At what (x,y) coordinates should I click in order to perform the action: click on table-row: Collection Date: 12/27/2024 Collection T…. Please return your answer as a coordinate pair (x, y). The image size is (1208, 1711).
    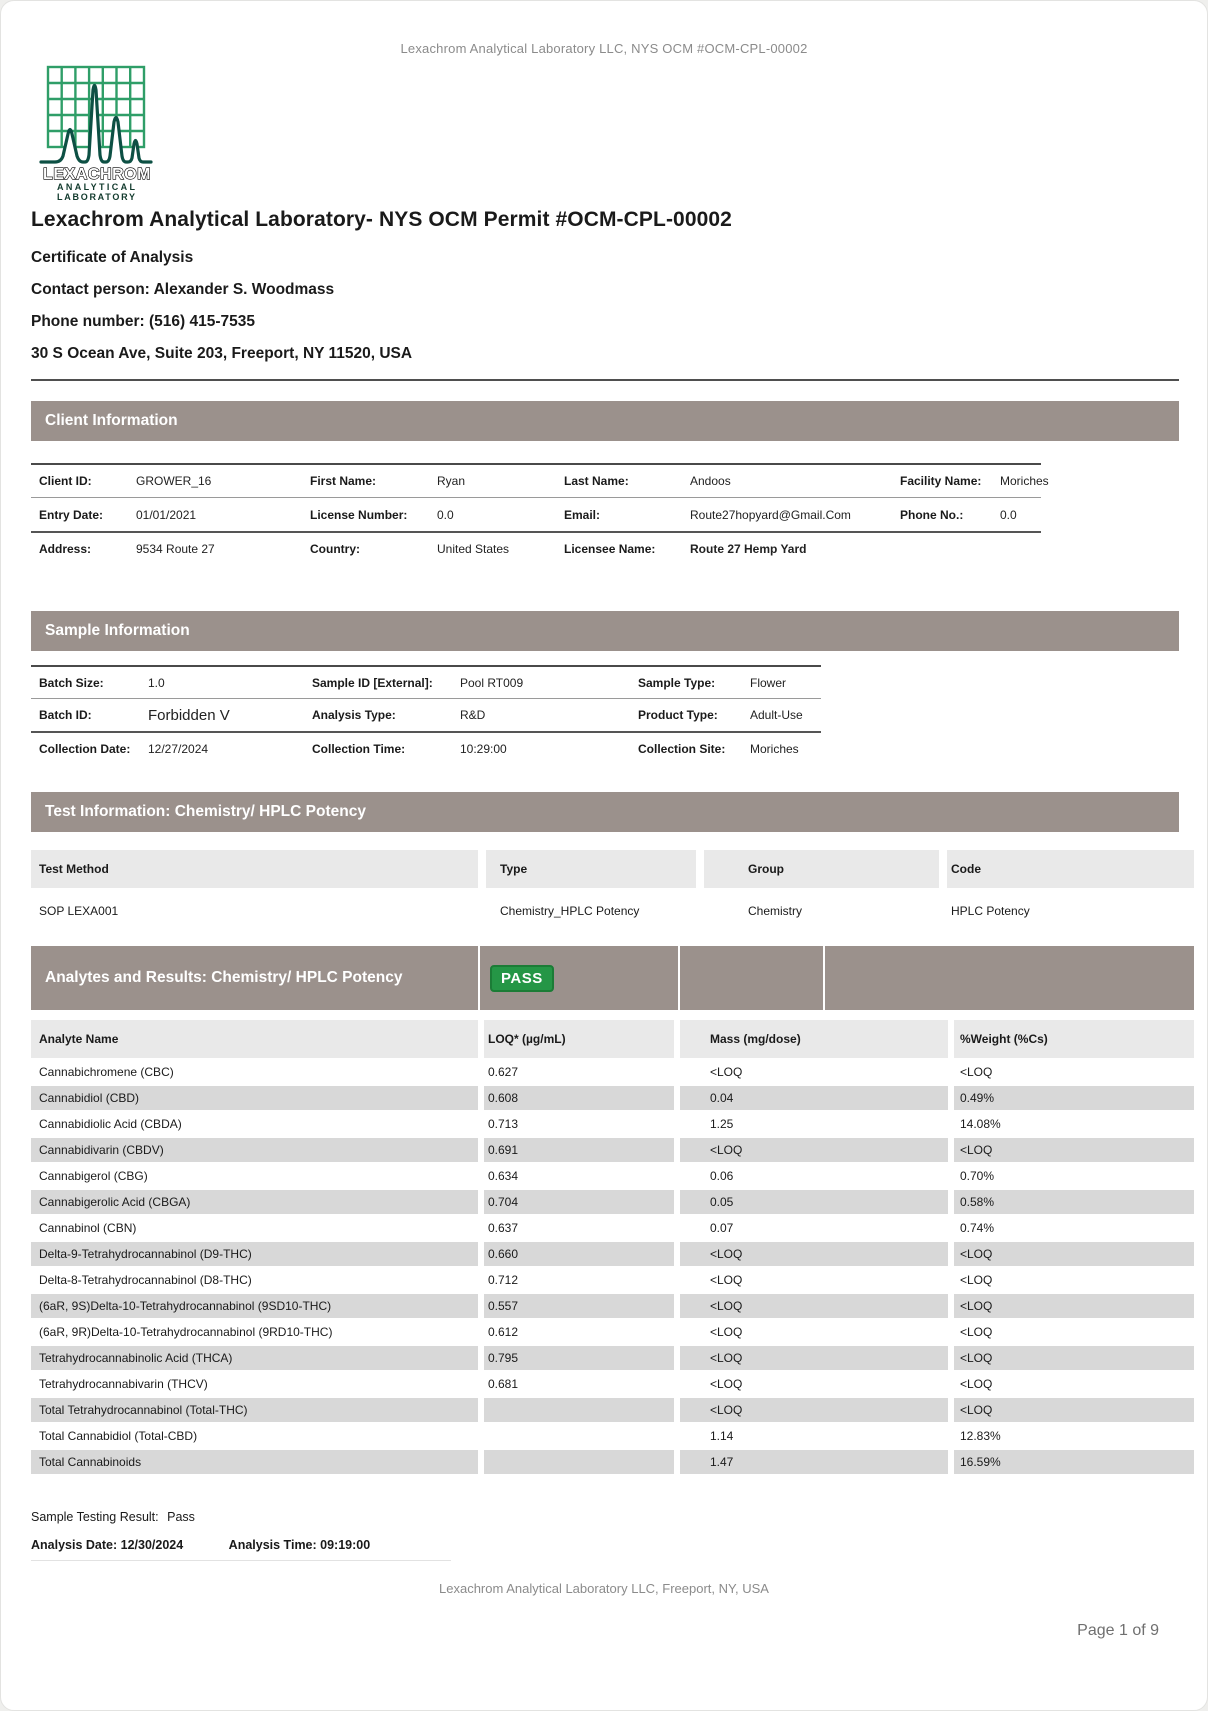
    Looking at the image, I should click on (426, 747).